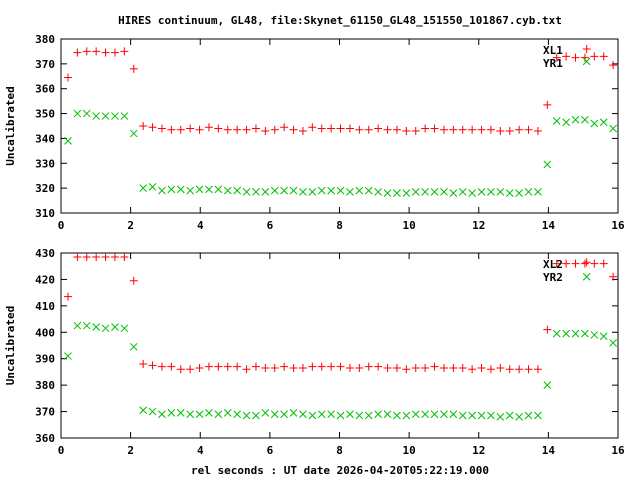 This screenshot has height=480, width=640. What do you see at coordinates (61, 225) in the screenshot?
I see `x-tick-label: 0` at bounding box center [61, 225].